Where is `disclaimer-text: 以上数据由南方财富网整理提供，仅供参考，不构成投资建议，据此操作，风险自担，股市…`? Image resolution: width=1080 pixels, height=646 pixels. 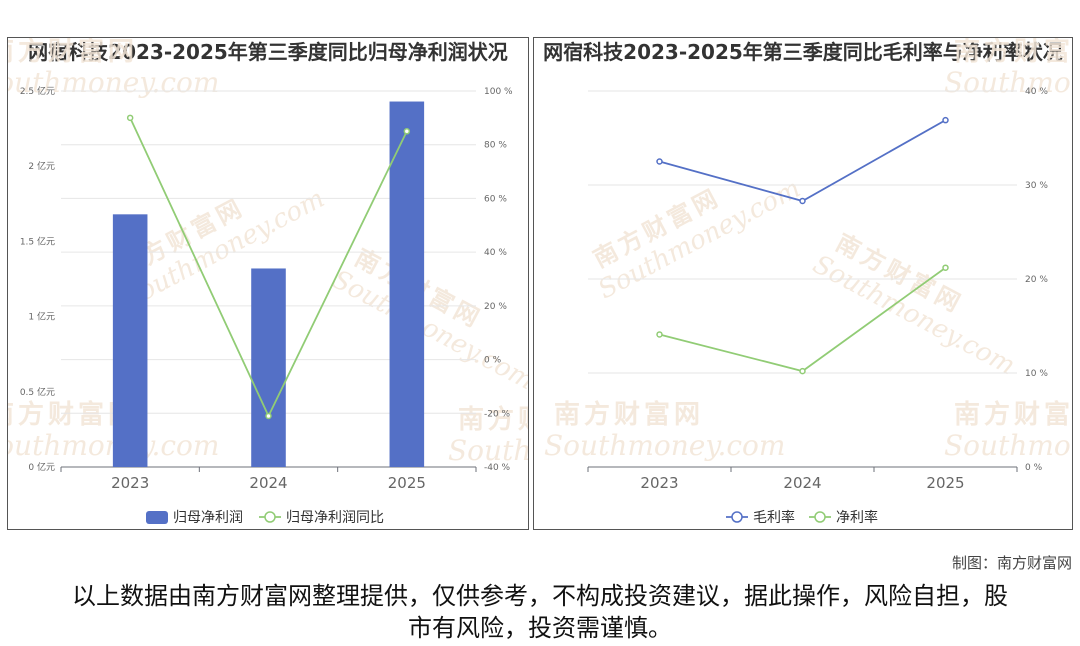
disclaimer-text: 以上数据由南方财富网整理提供，仅供参考，不构成投资建议，据此操作，风险自担，股市… is located at coordinates (540, 612).